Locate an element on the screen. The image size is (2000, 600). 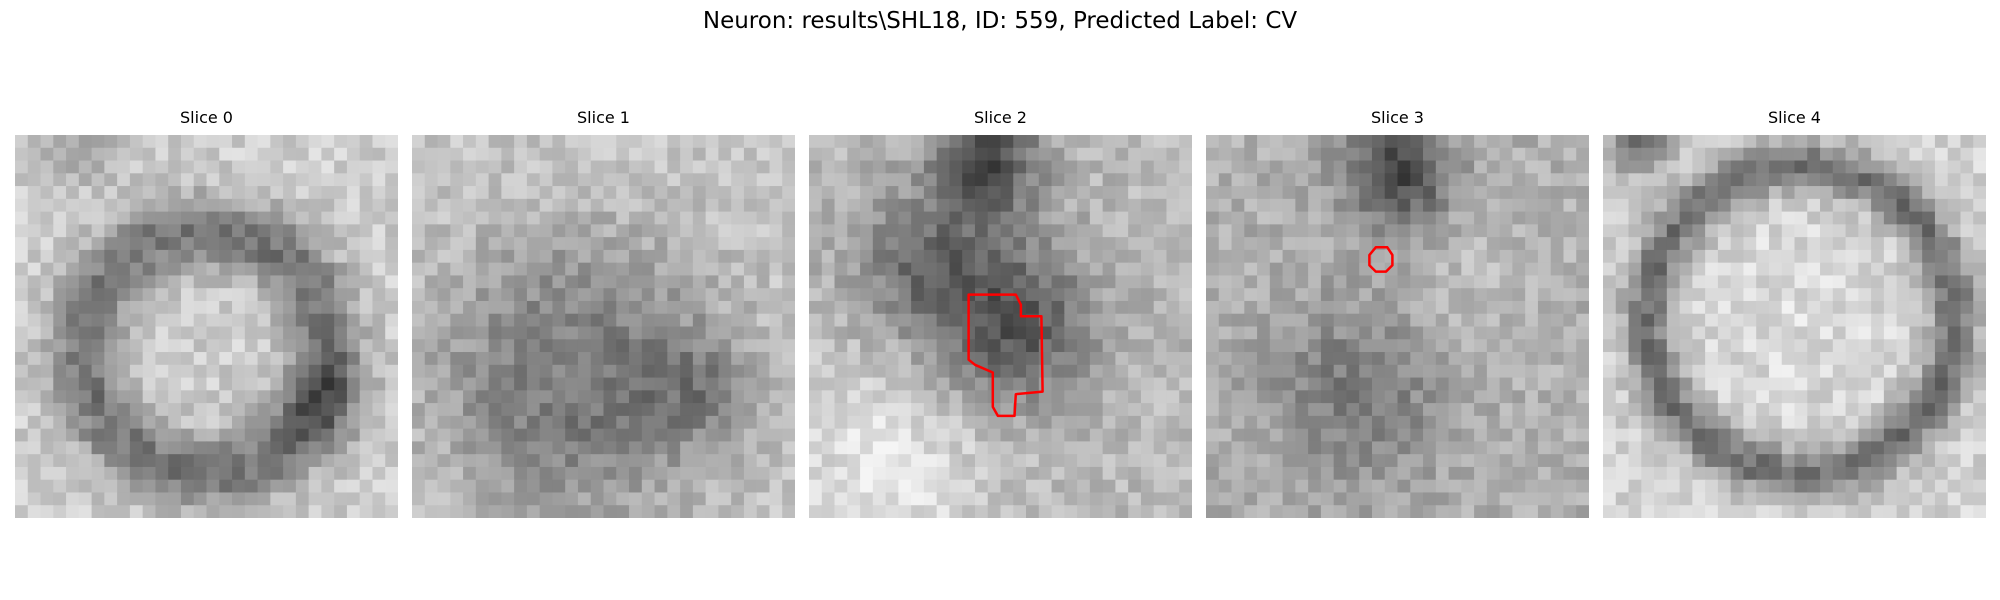
slice-title-1: Slice 1 is located at coordinates (603, 117).